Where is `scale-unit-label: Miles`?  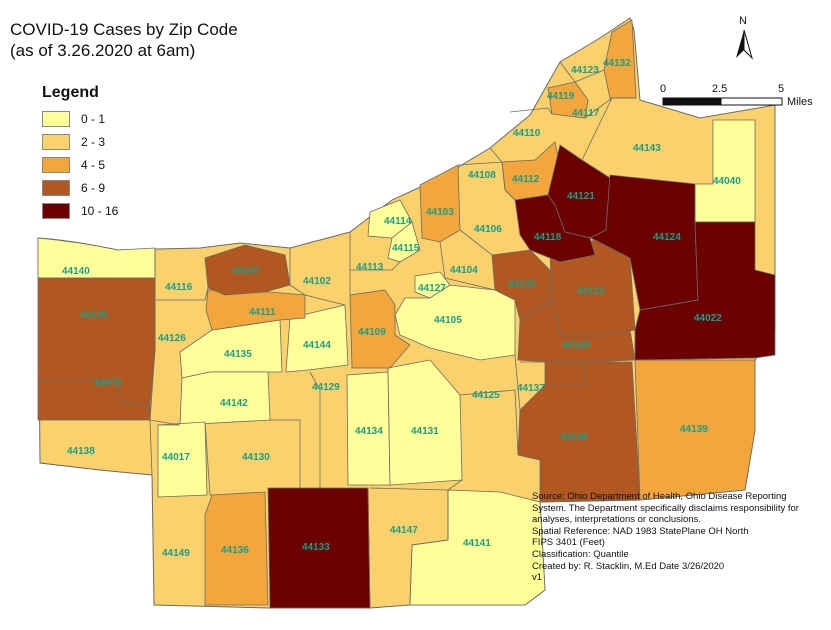 scale-unit-label: Miles is located at coordinates (800, 102).